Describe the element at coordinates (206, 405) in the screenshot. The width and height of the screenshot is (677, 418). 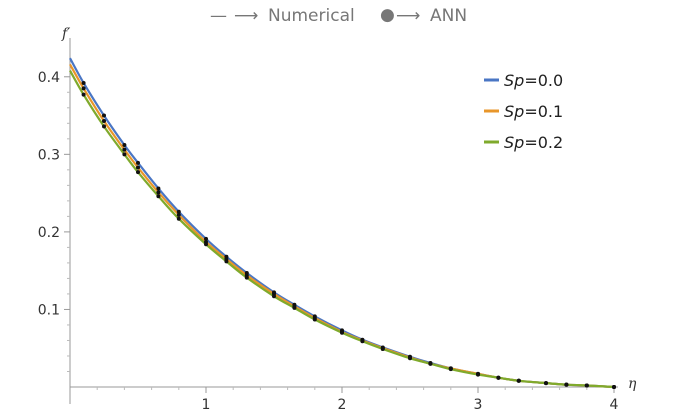
I see `x-tick-label: 1` at that location.